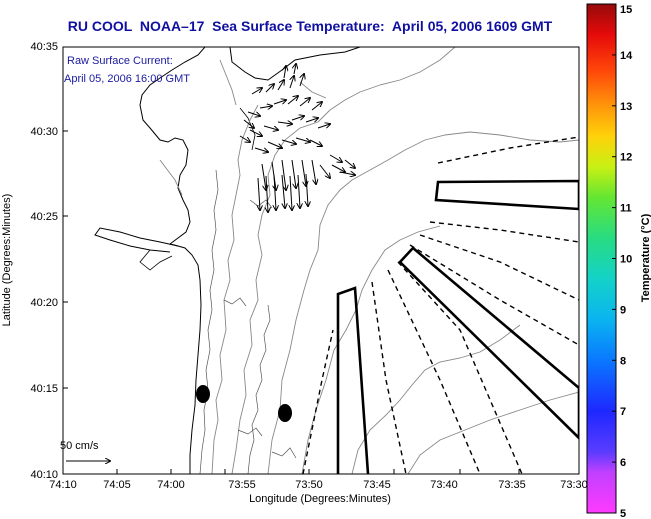 The height and width of the screenshot is (519, 651). Describe the element at coordinates (626, 56) in the screenshot. I see `colorbar-tick-label: 14` at that location.